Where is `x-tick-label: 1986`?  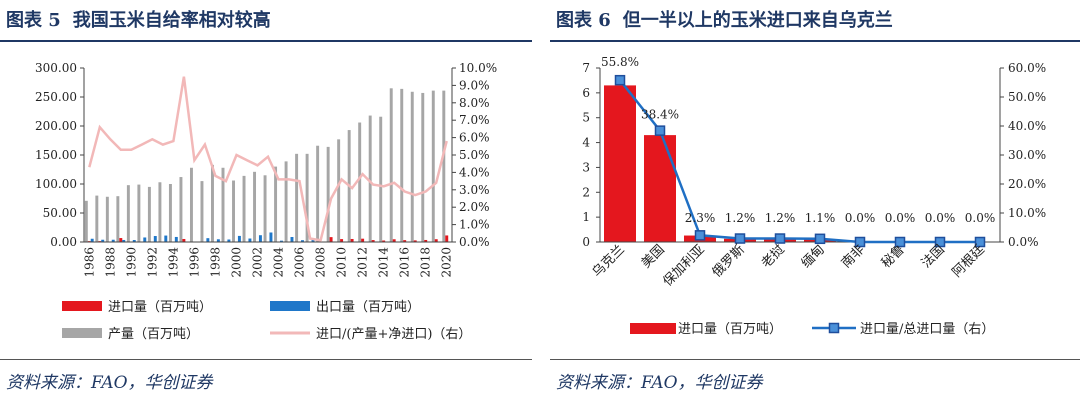 x-tick-label: 1986 is located at coordinates (89, 262).